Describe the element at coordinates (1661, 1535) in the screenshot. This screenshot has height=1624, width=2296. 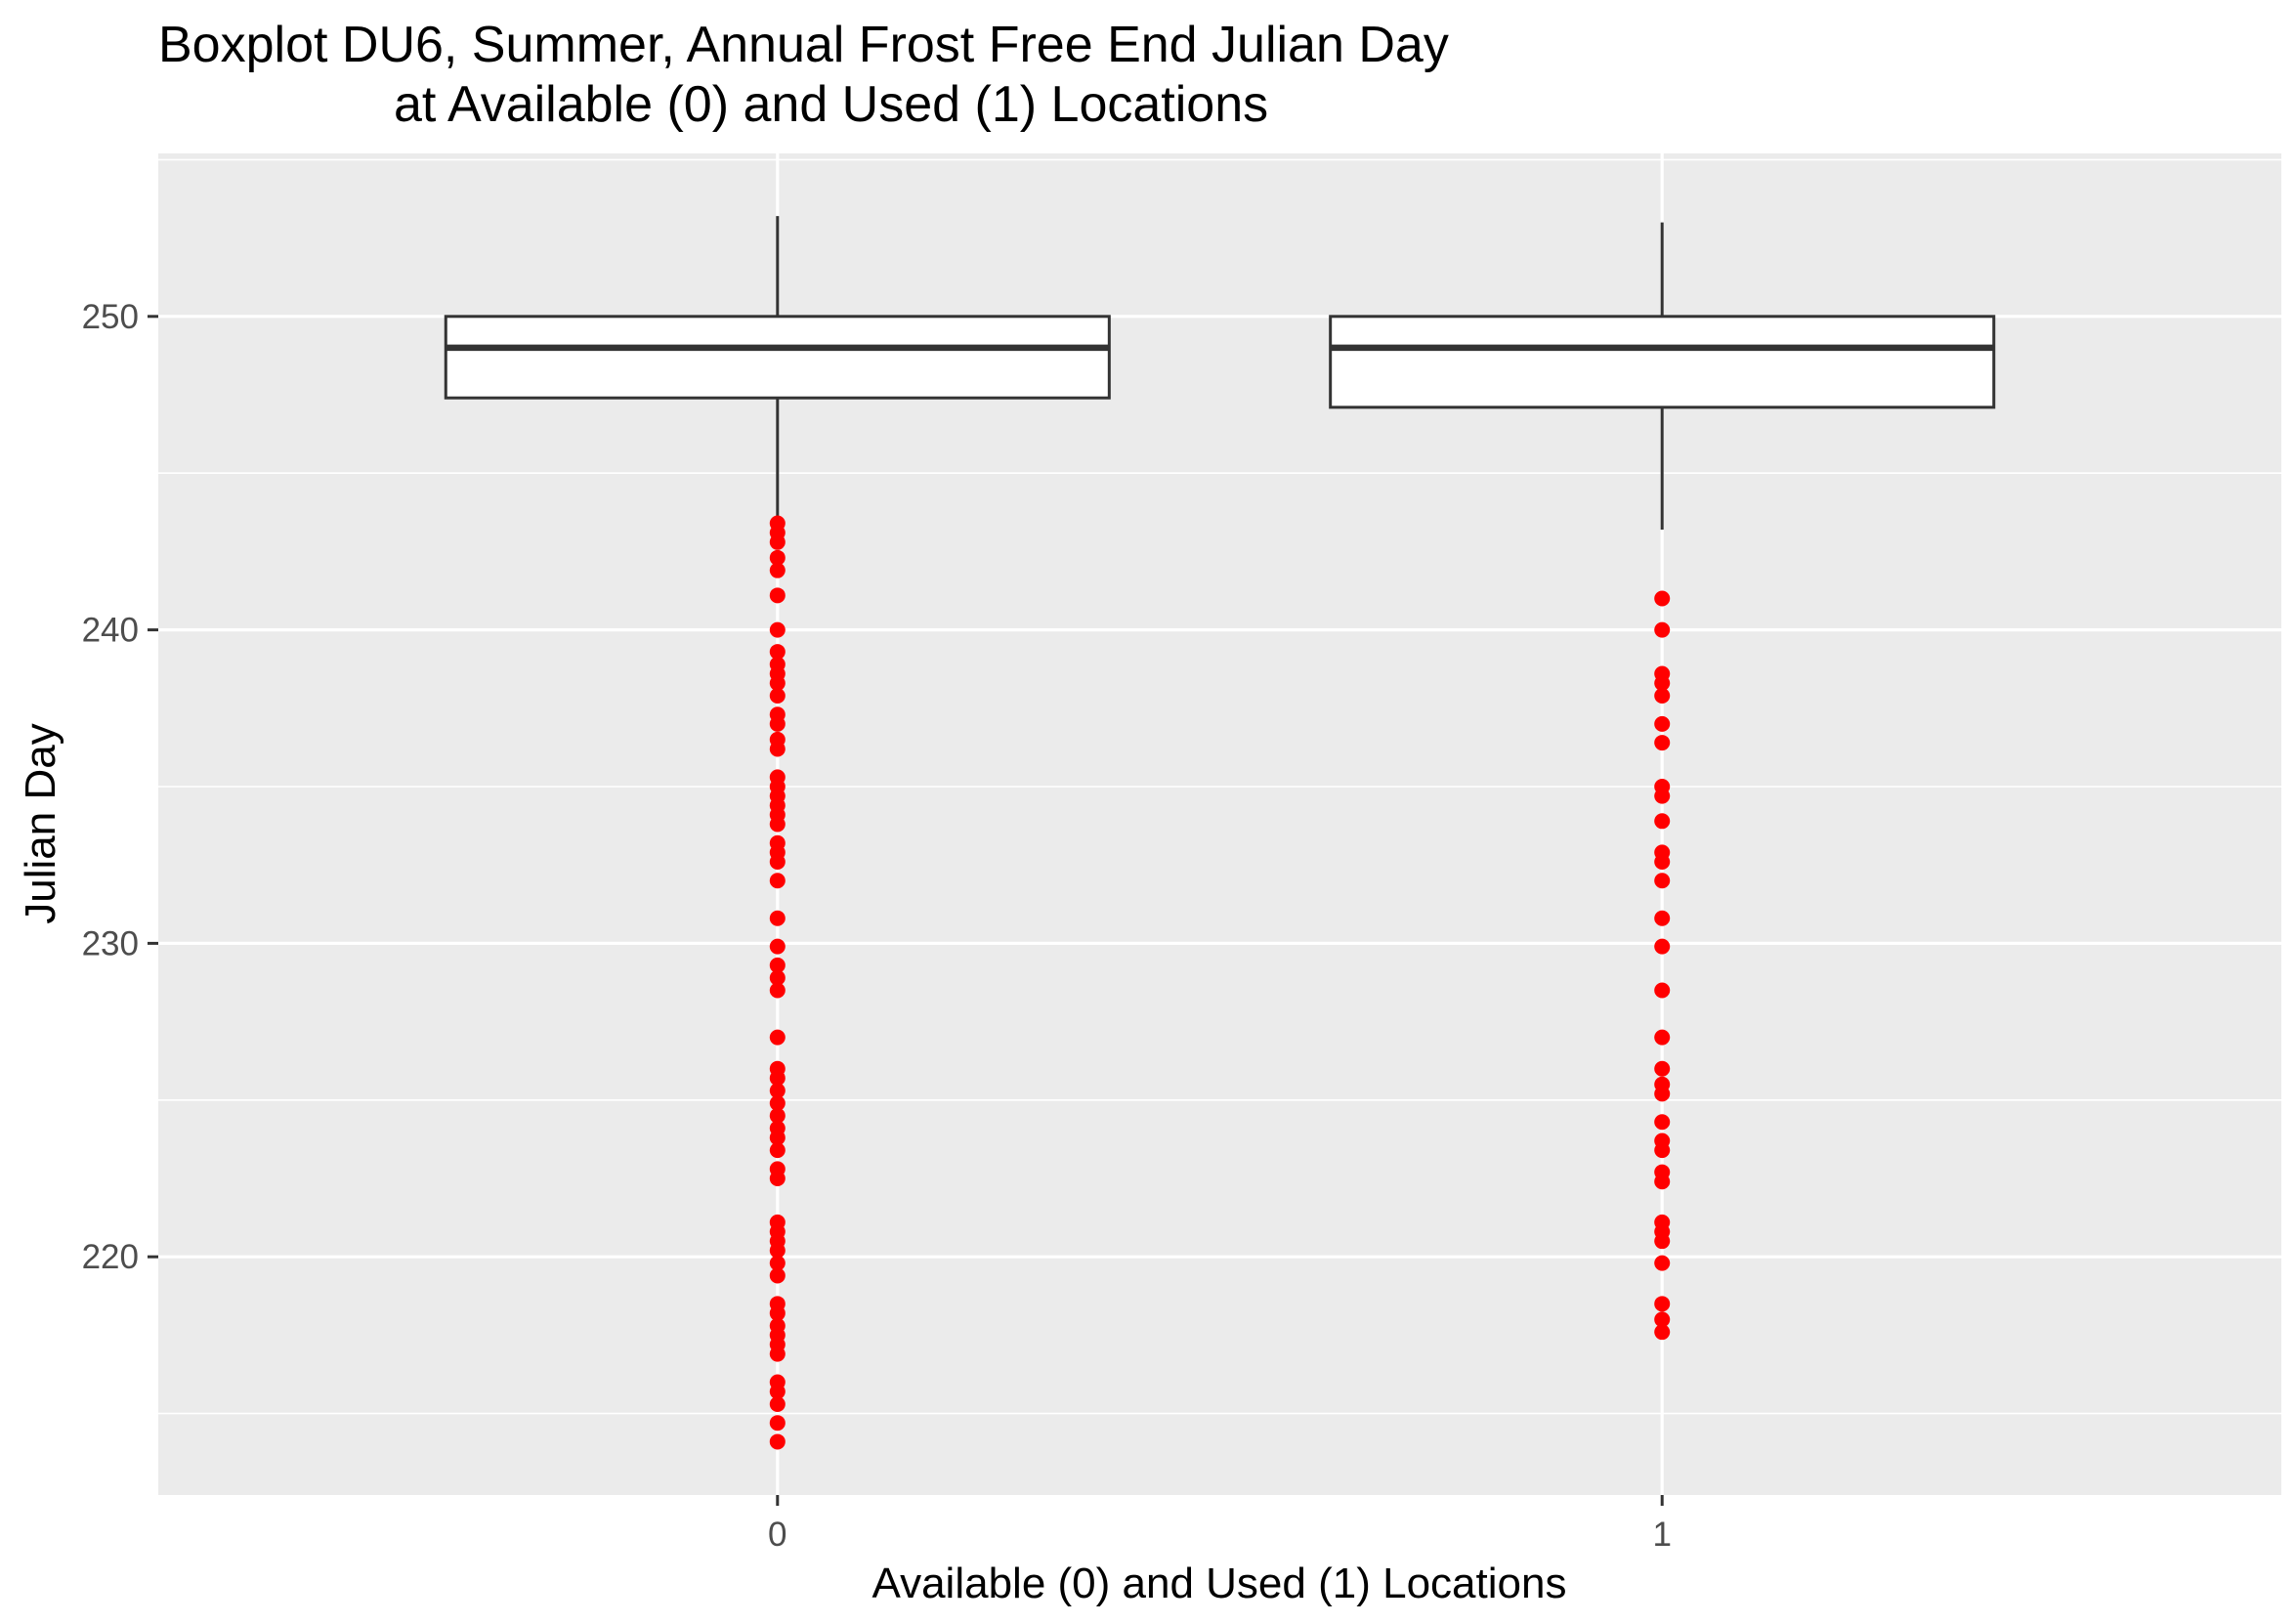
I see `x-tick-label: 1` at that location.